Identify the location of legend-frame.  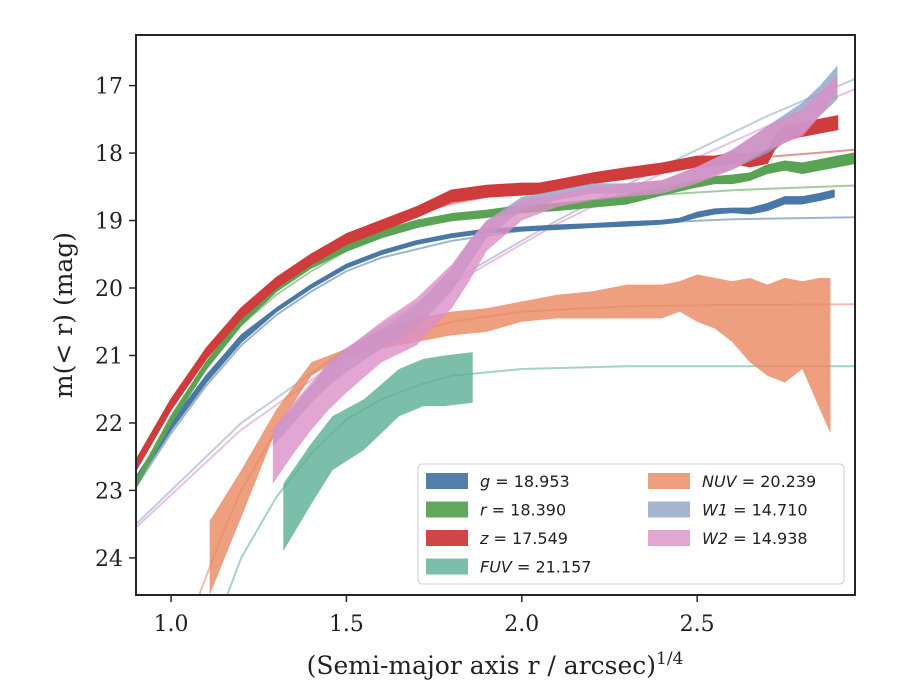
(631, 524).